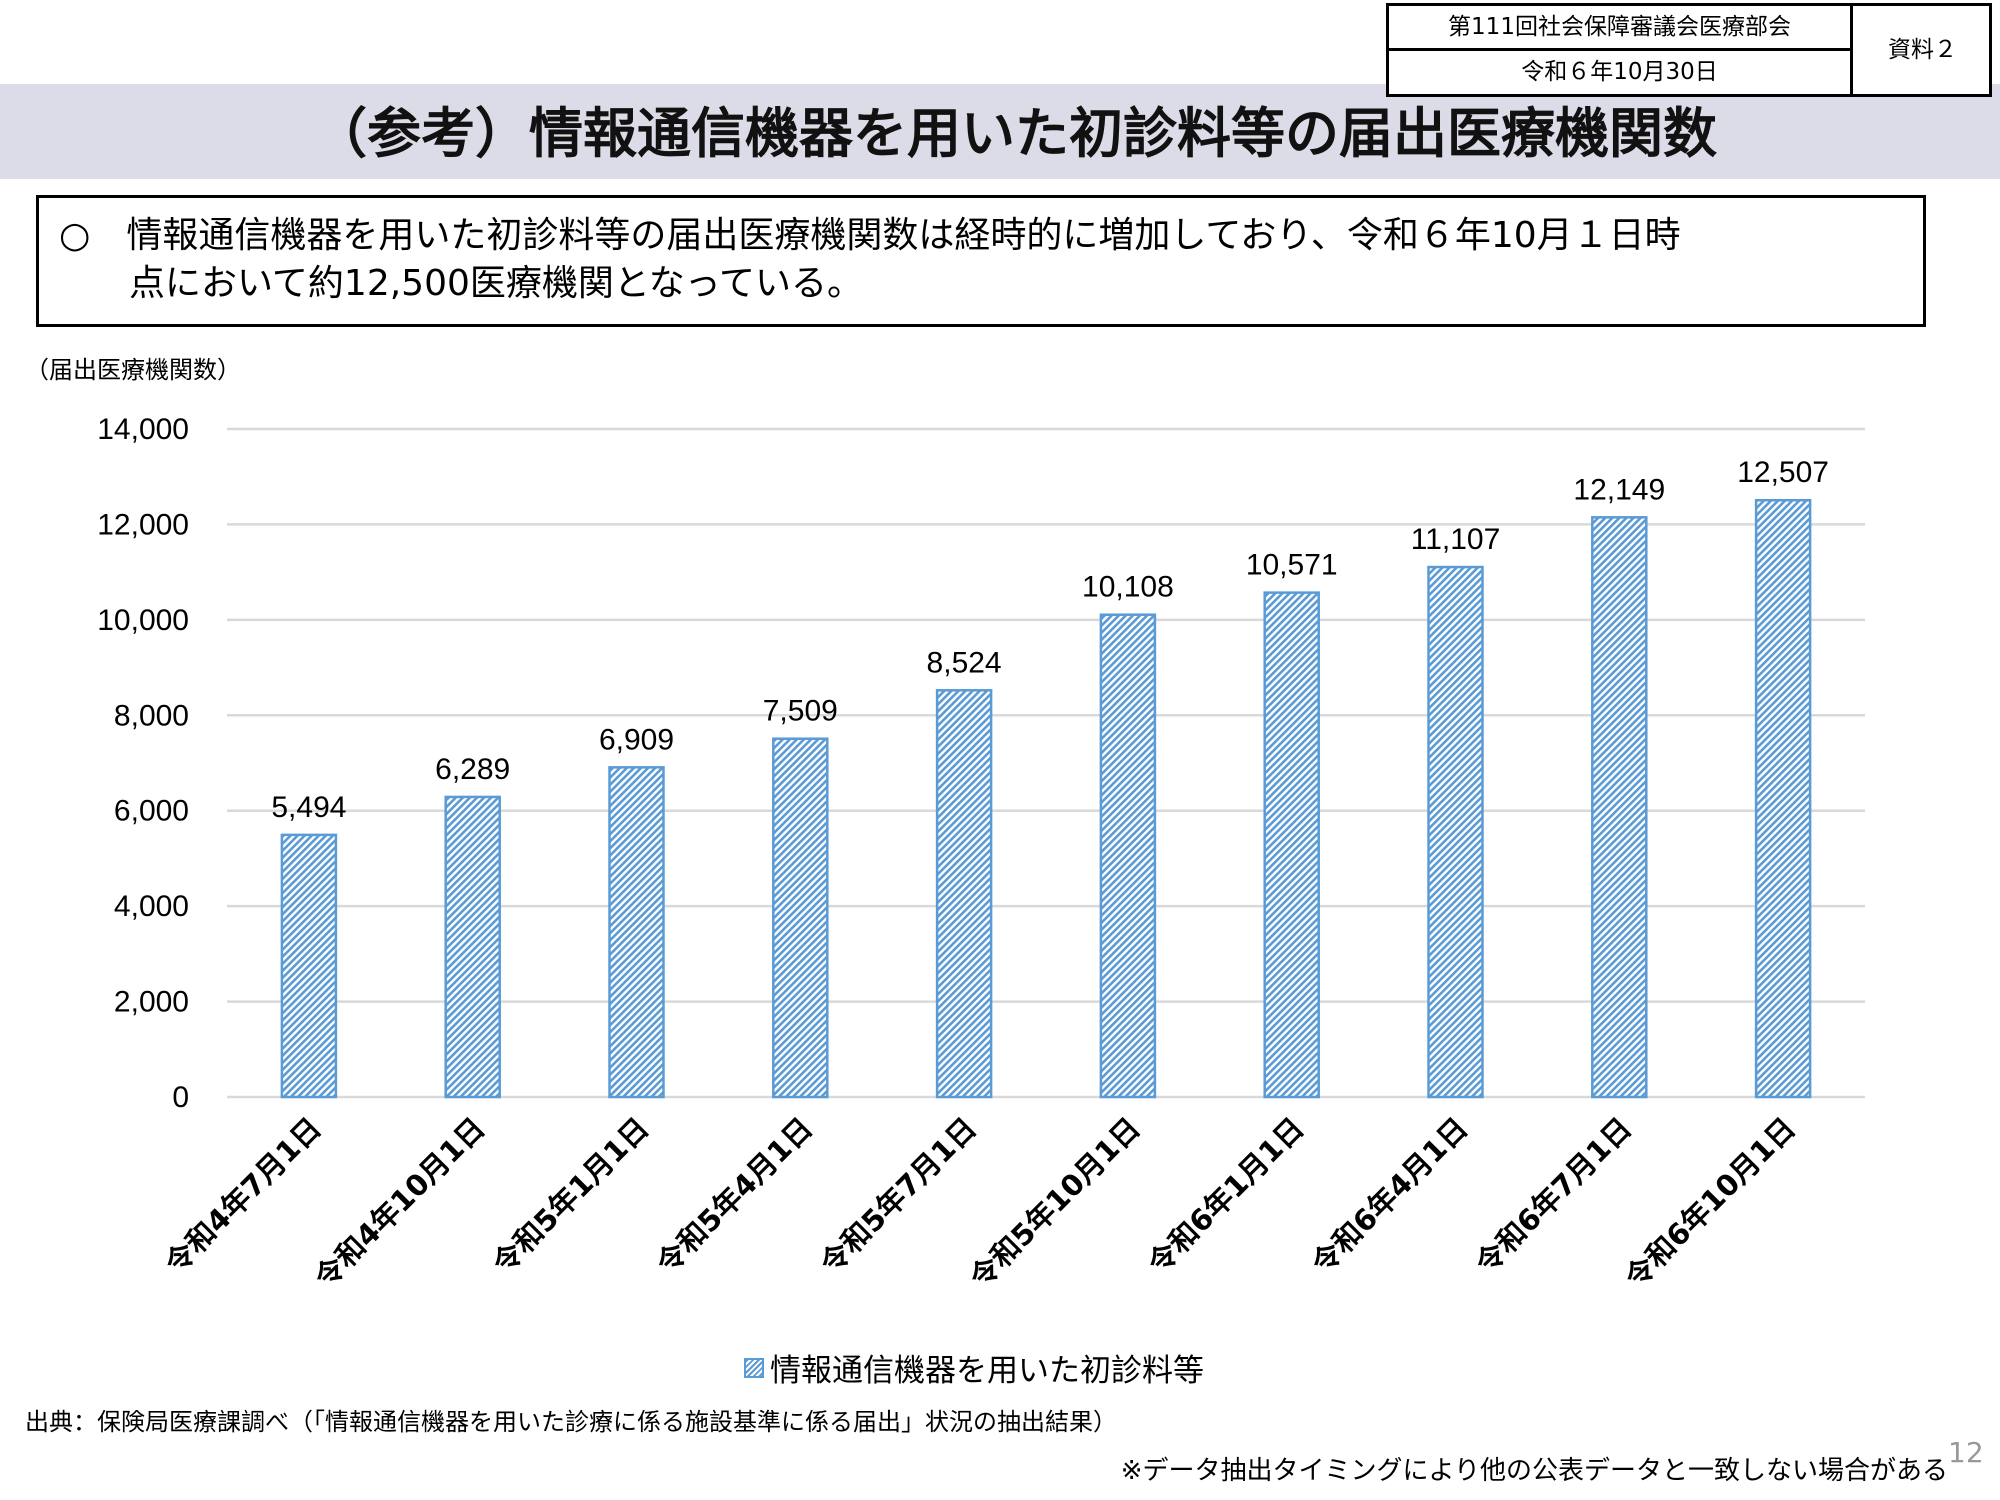 Image resolution: width=2000 pixels, height=1500 pixels. I want to click on x-tick-label: 令和6年10月1日, so click(1710, 1203).